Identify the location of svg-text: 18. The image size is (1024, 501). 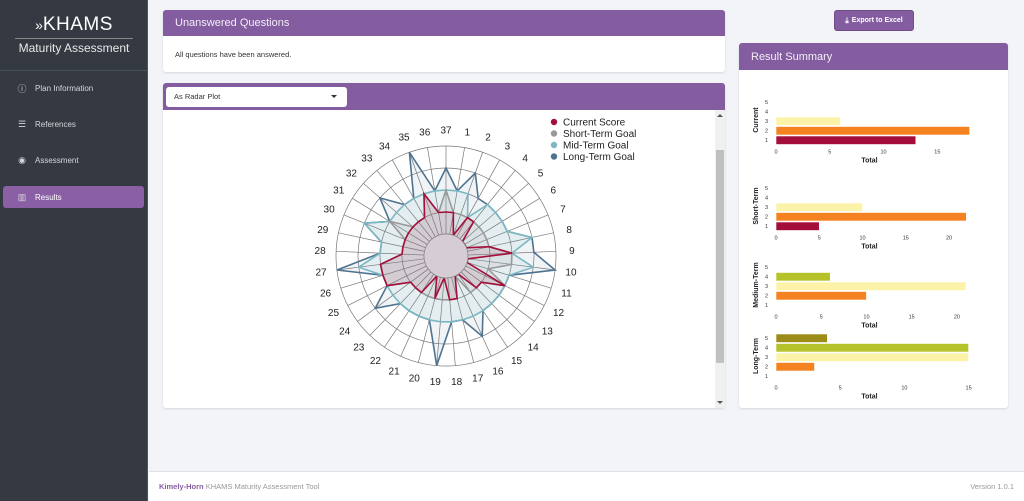
(457, 382).